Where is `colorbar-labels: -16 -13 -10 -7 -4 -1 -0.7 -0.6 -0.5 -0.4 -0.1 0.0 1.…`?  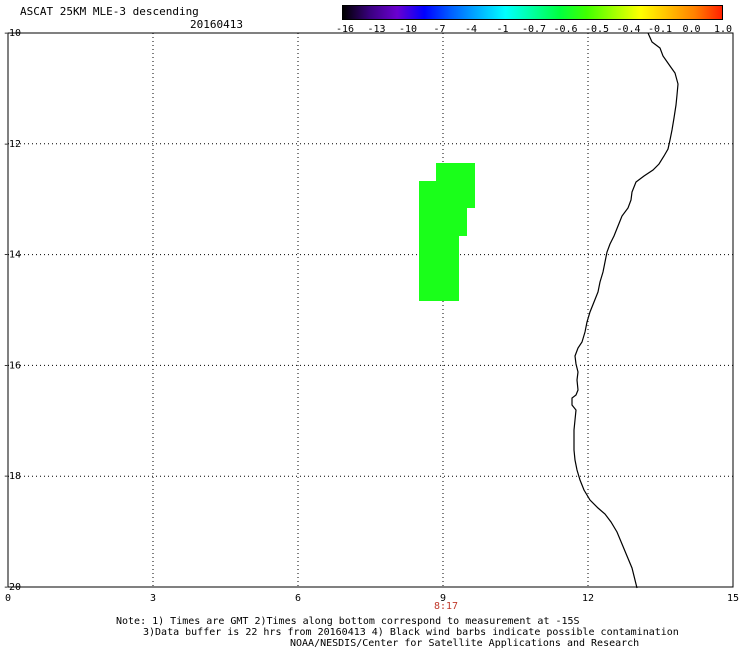
colorbar-labels: -16 -13 -10 -7 -4 -1 -0.7 -0.6 -0.5 -0.4 -0.1 0.0 1.… is located at coordinates (532, 31).